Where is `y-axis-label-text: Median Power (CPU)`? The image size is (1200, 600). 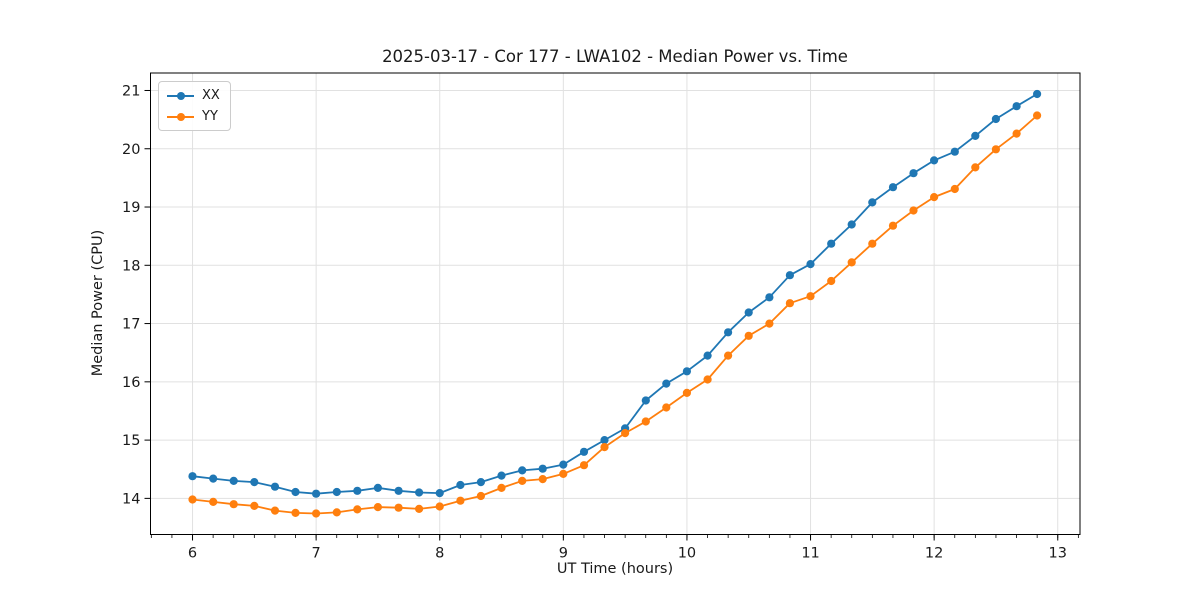
y-axis-label-text: Median Power (CPU) is located at coordinates (98, 303).